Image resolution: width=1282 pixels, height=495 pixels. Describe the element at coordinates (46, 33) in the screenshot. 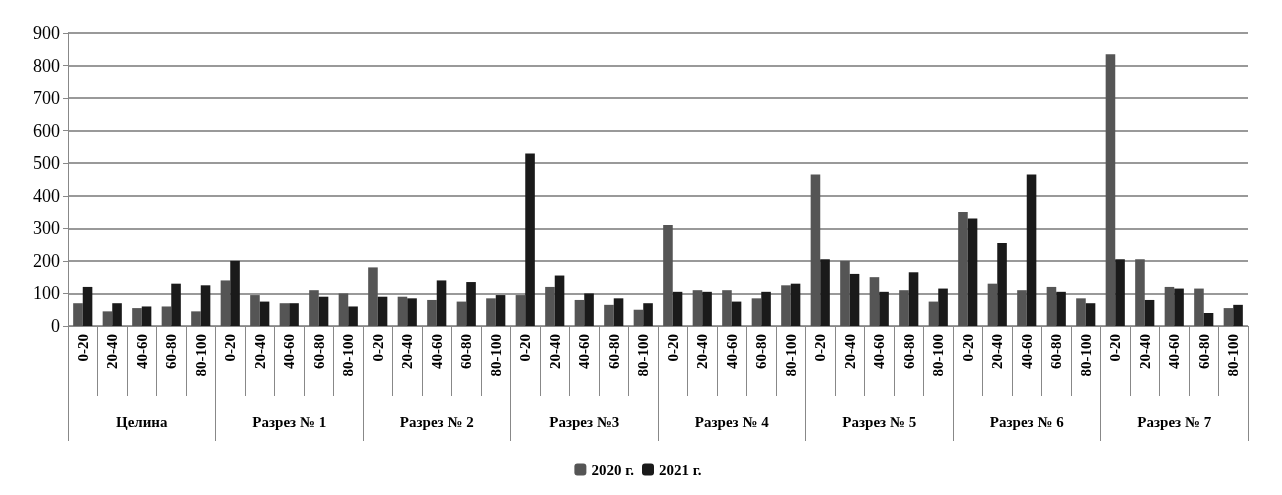

I see `y-tick-label: 900` at that location.